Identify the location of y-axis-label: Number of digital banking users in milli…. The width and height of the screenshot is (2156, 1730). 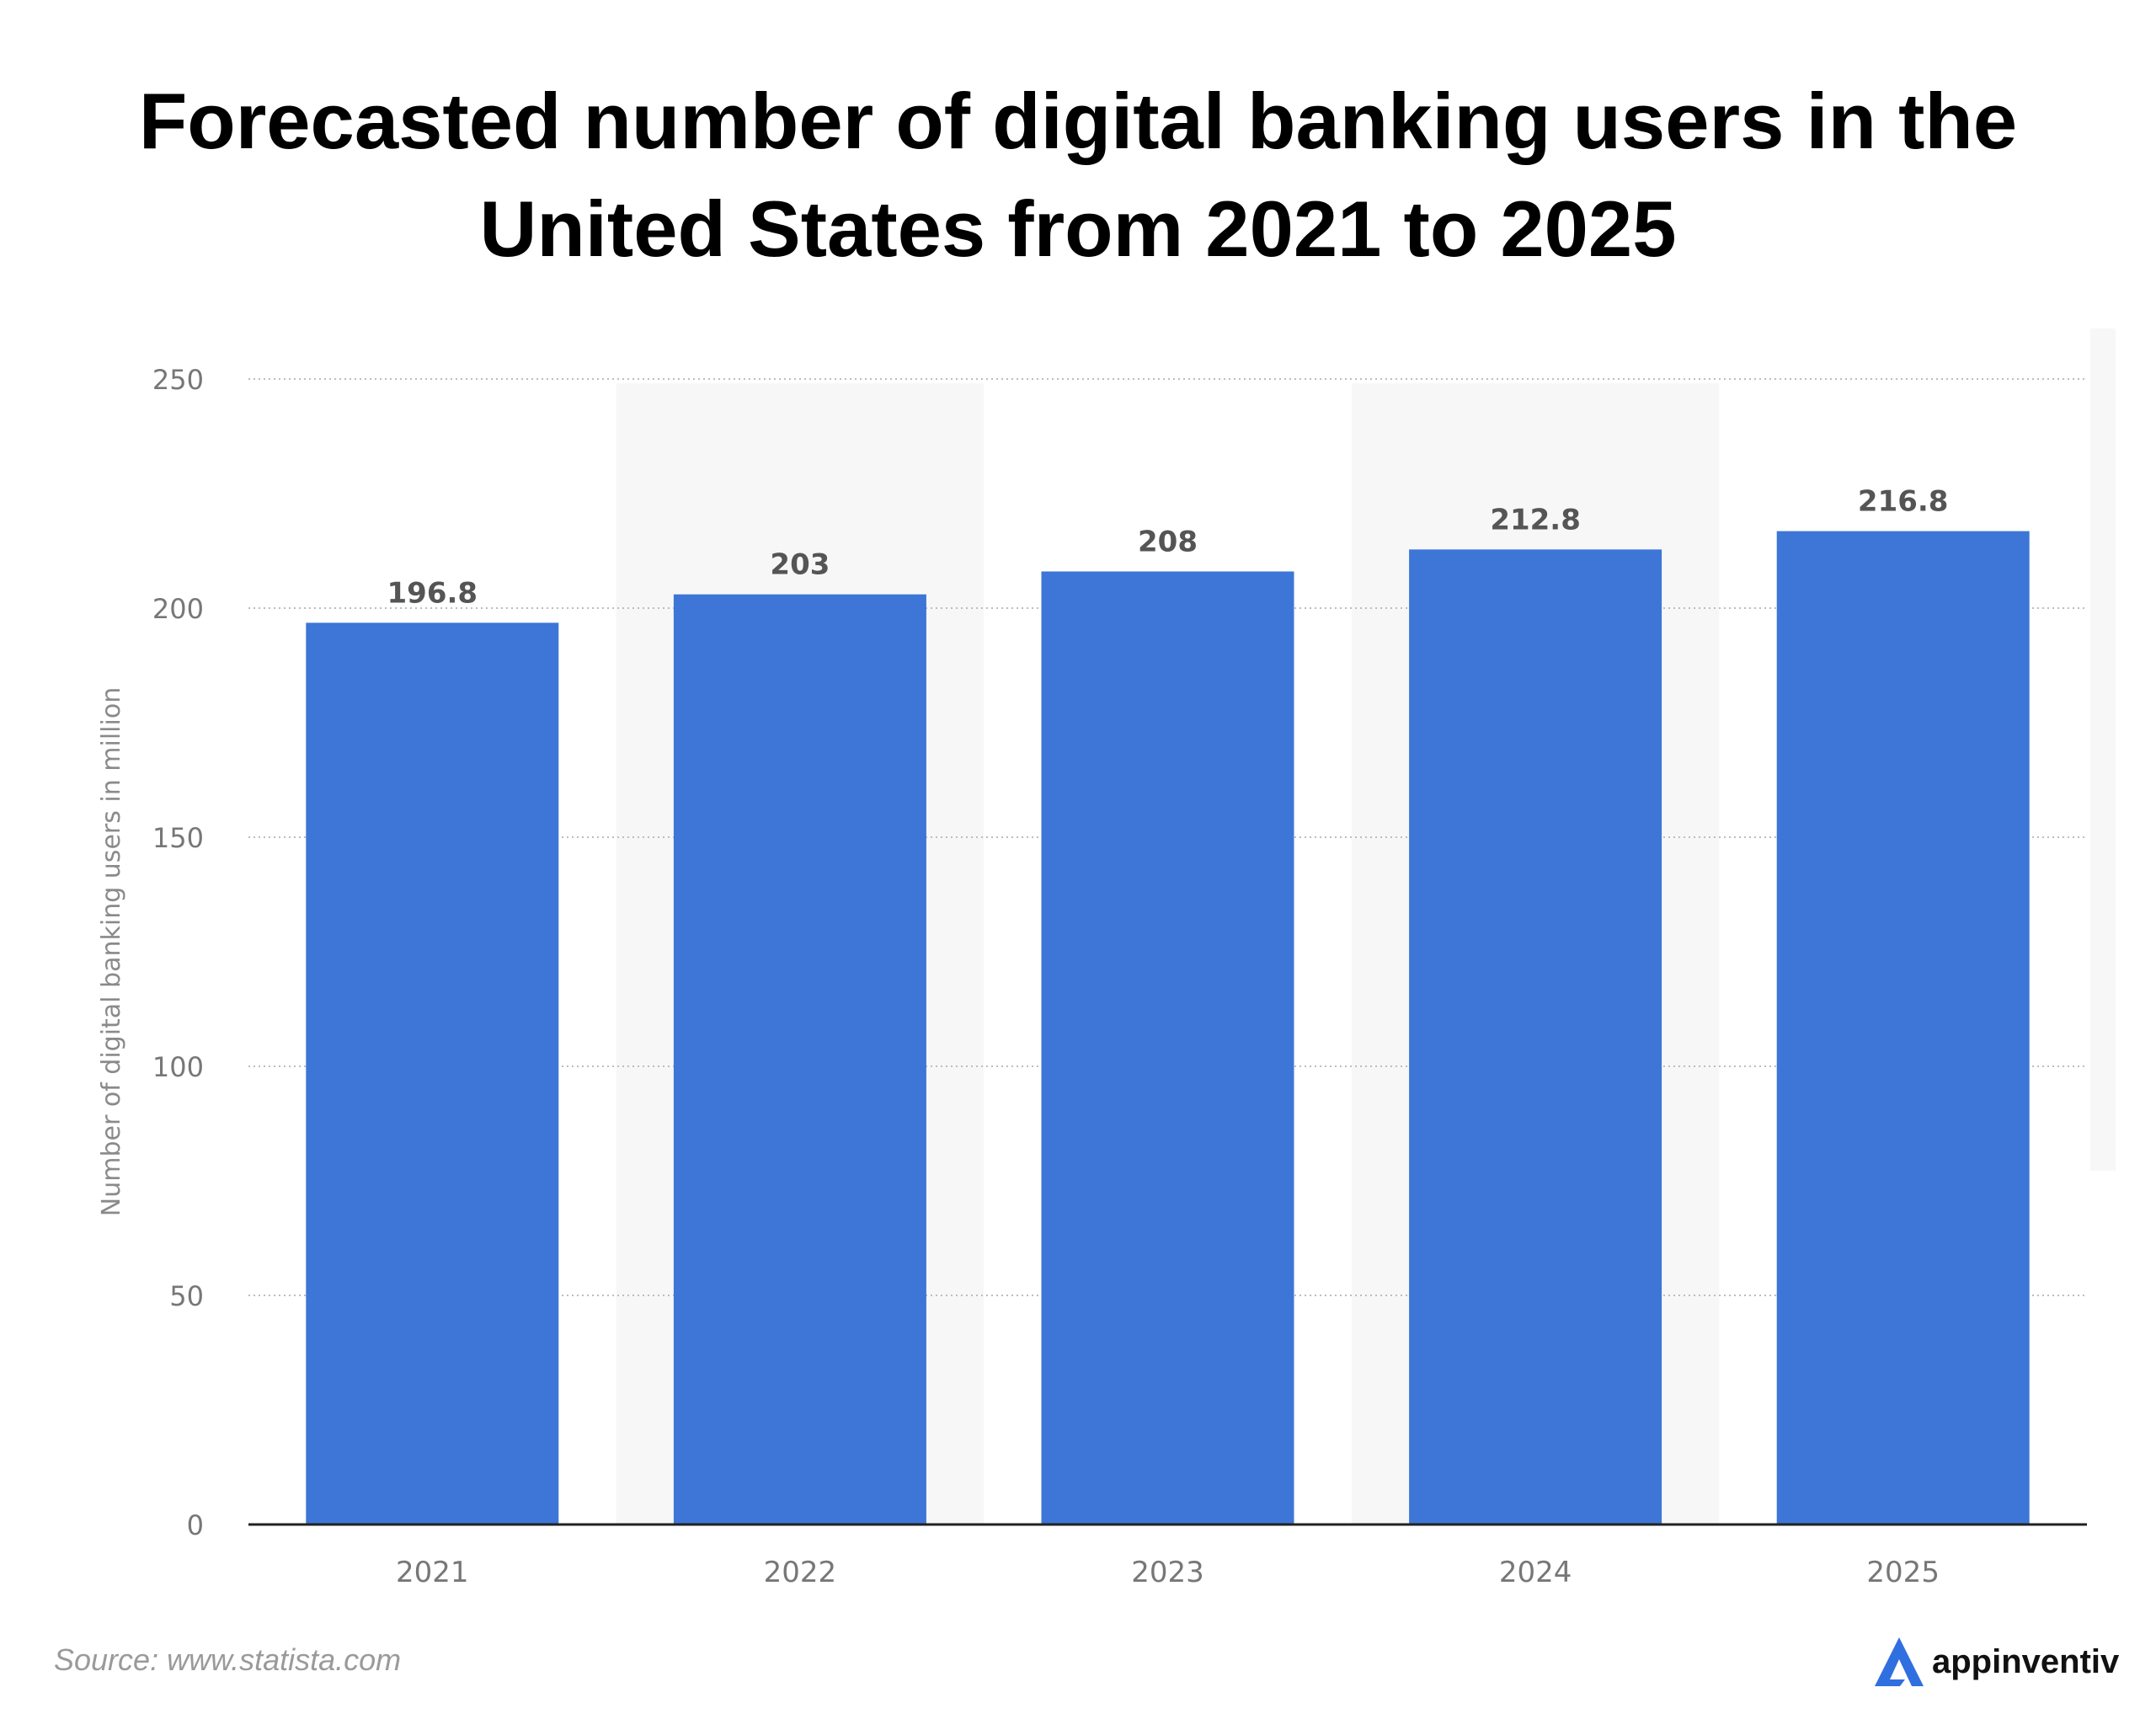
(111, 952).